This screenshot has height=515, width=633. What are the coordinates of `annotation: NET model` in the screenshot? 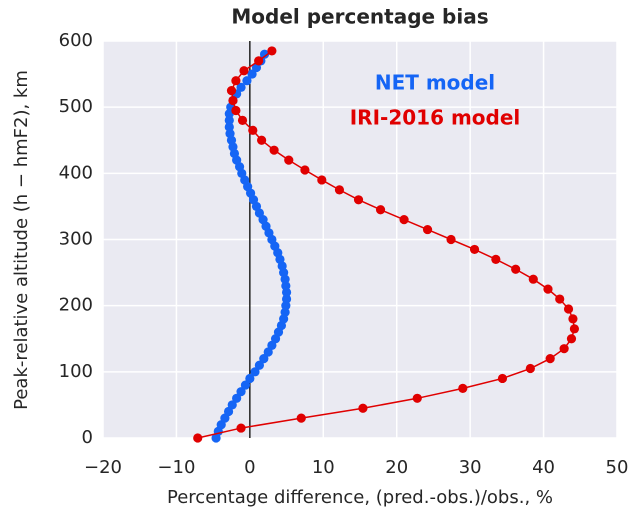 It's located at (435, 83).